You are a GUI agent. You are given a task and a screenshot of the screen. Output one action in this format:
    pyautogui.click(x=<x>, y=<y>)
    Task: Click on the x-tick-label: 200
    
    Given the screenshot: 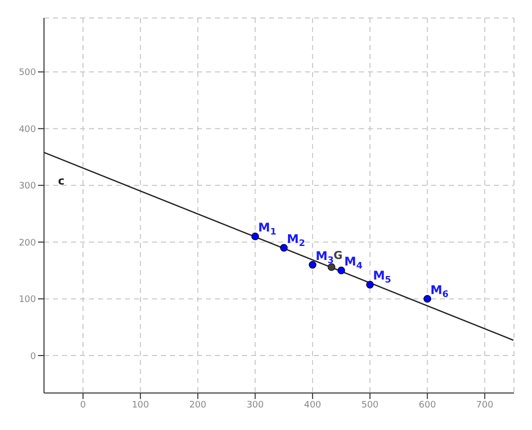 What is the action you would take?
    pyautogui.click(x=198, y=405)
    